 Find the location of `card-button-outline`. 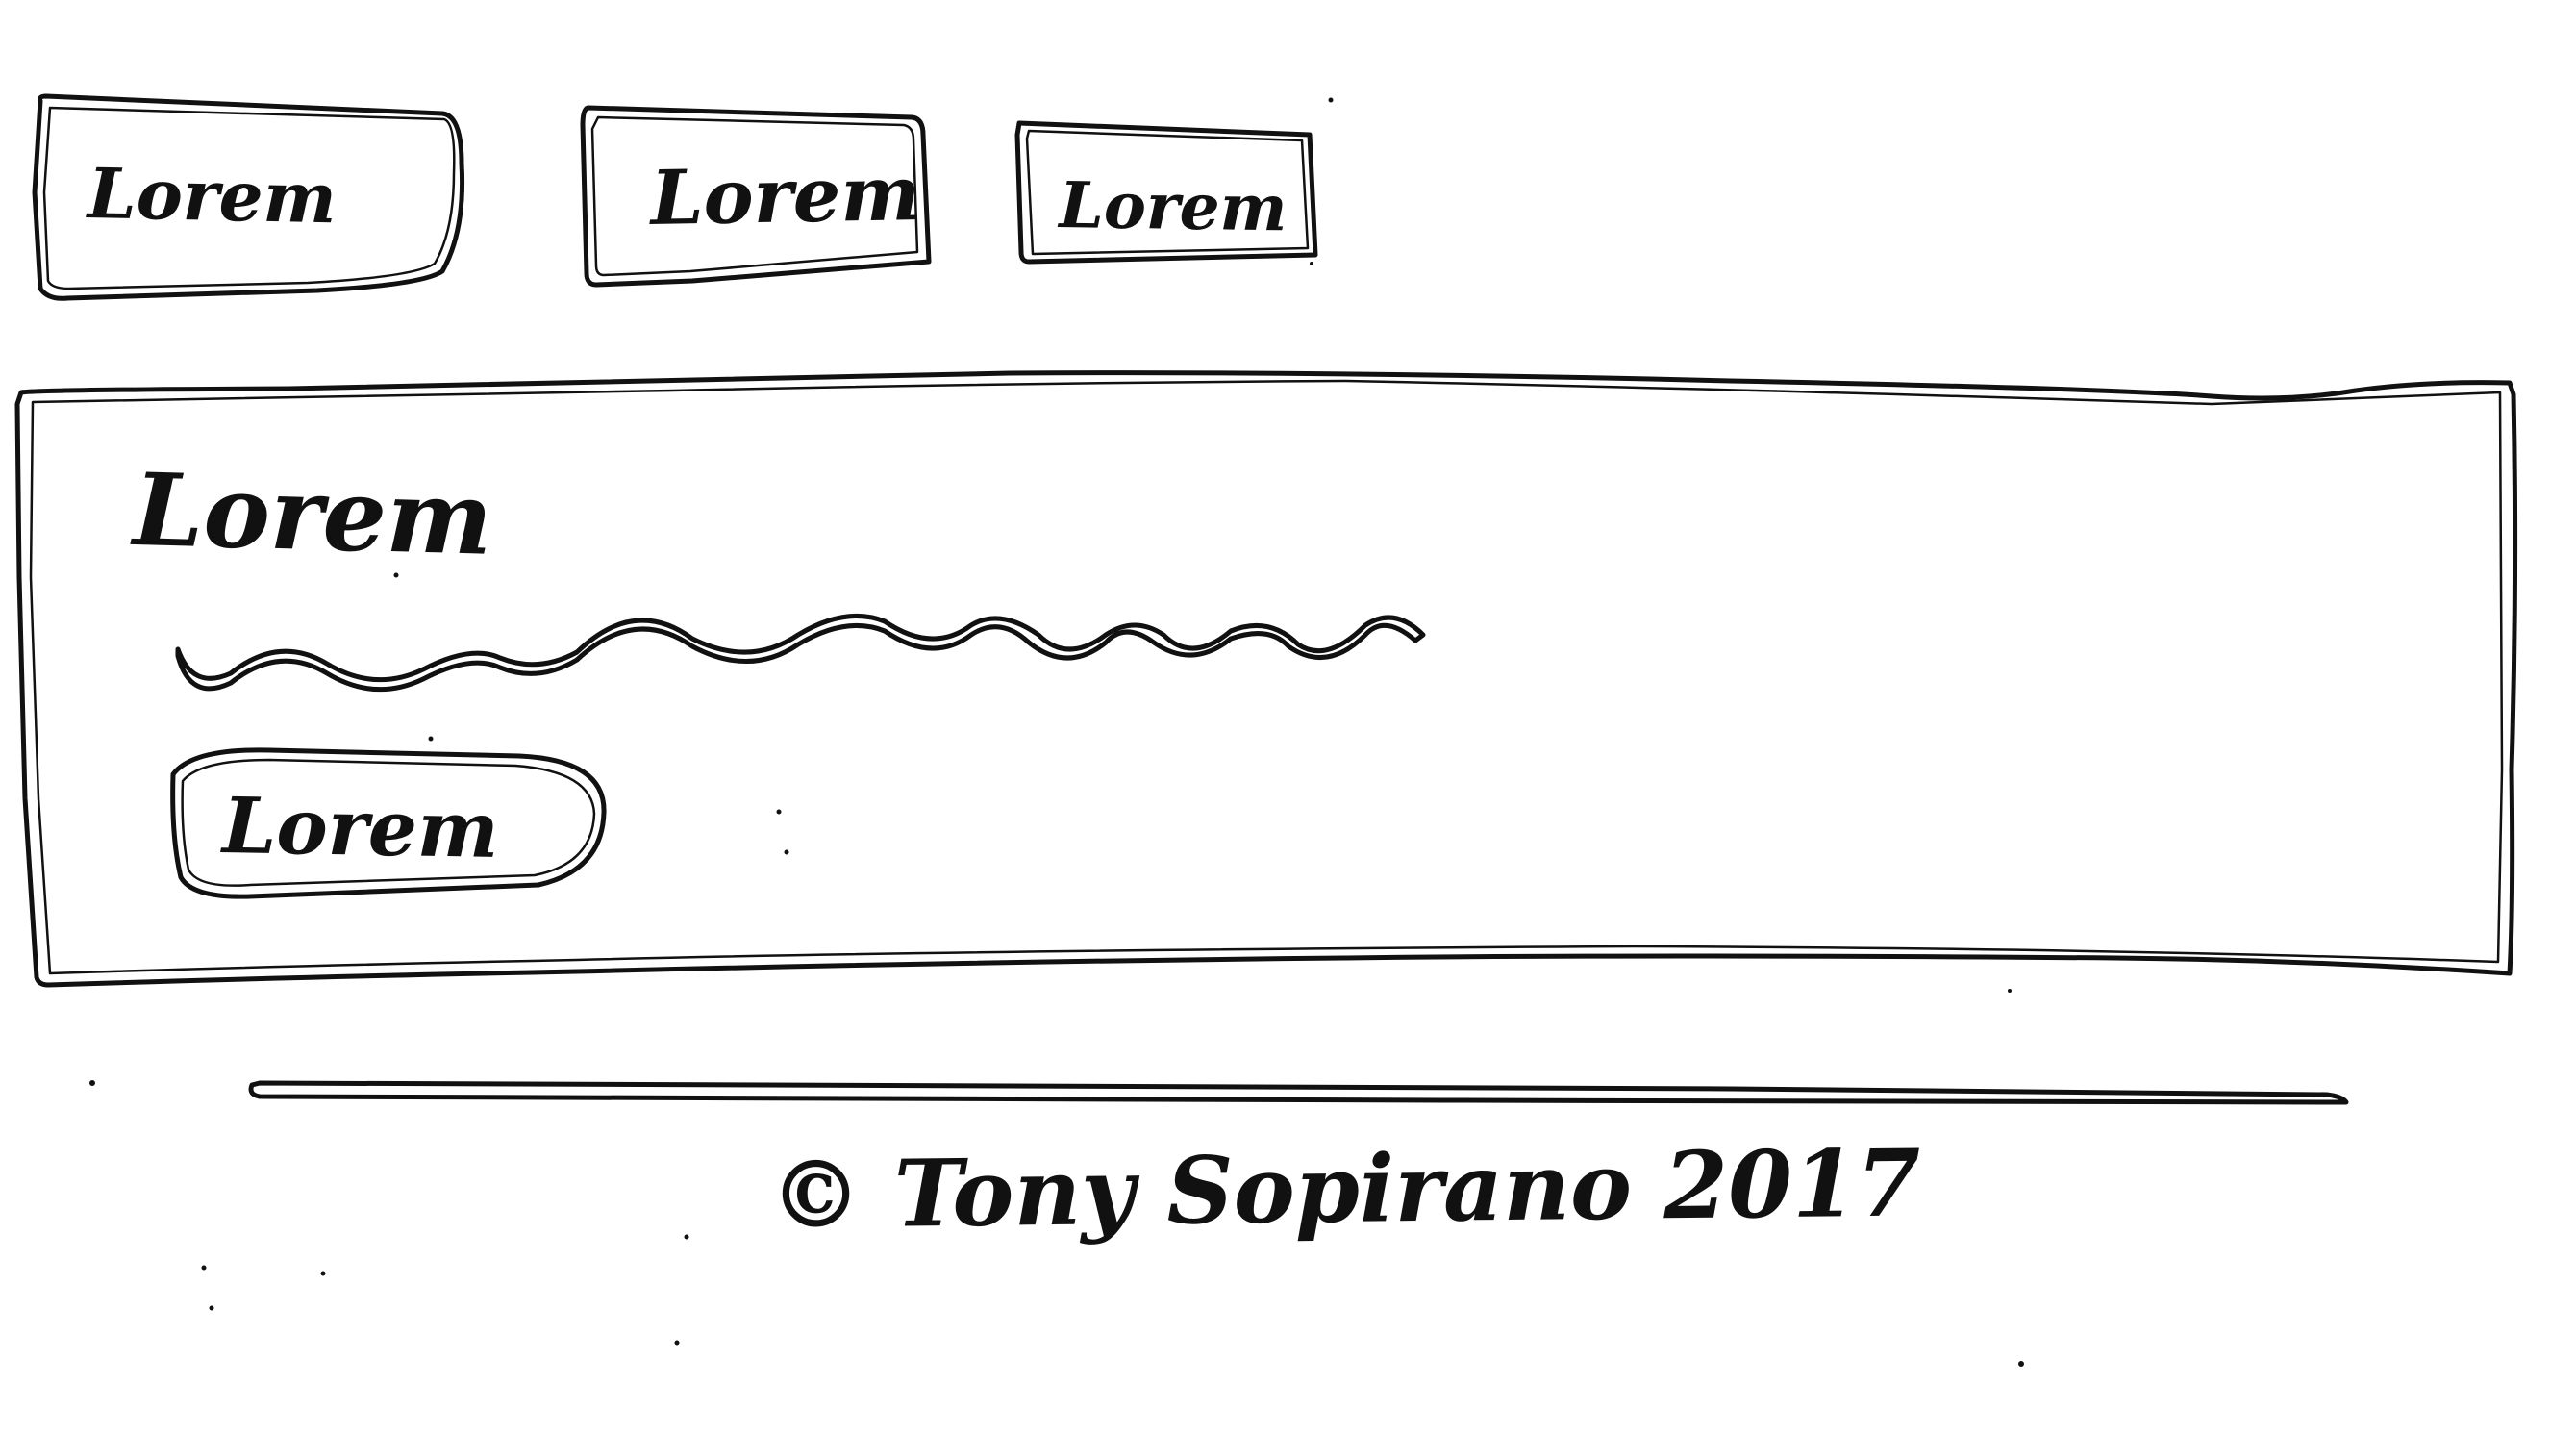

card-button-outline is located at coordinates (388, 823).